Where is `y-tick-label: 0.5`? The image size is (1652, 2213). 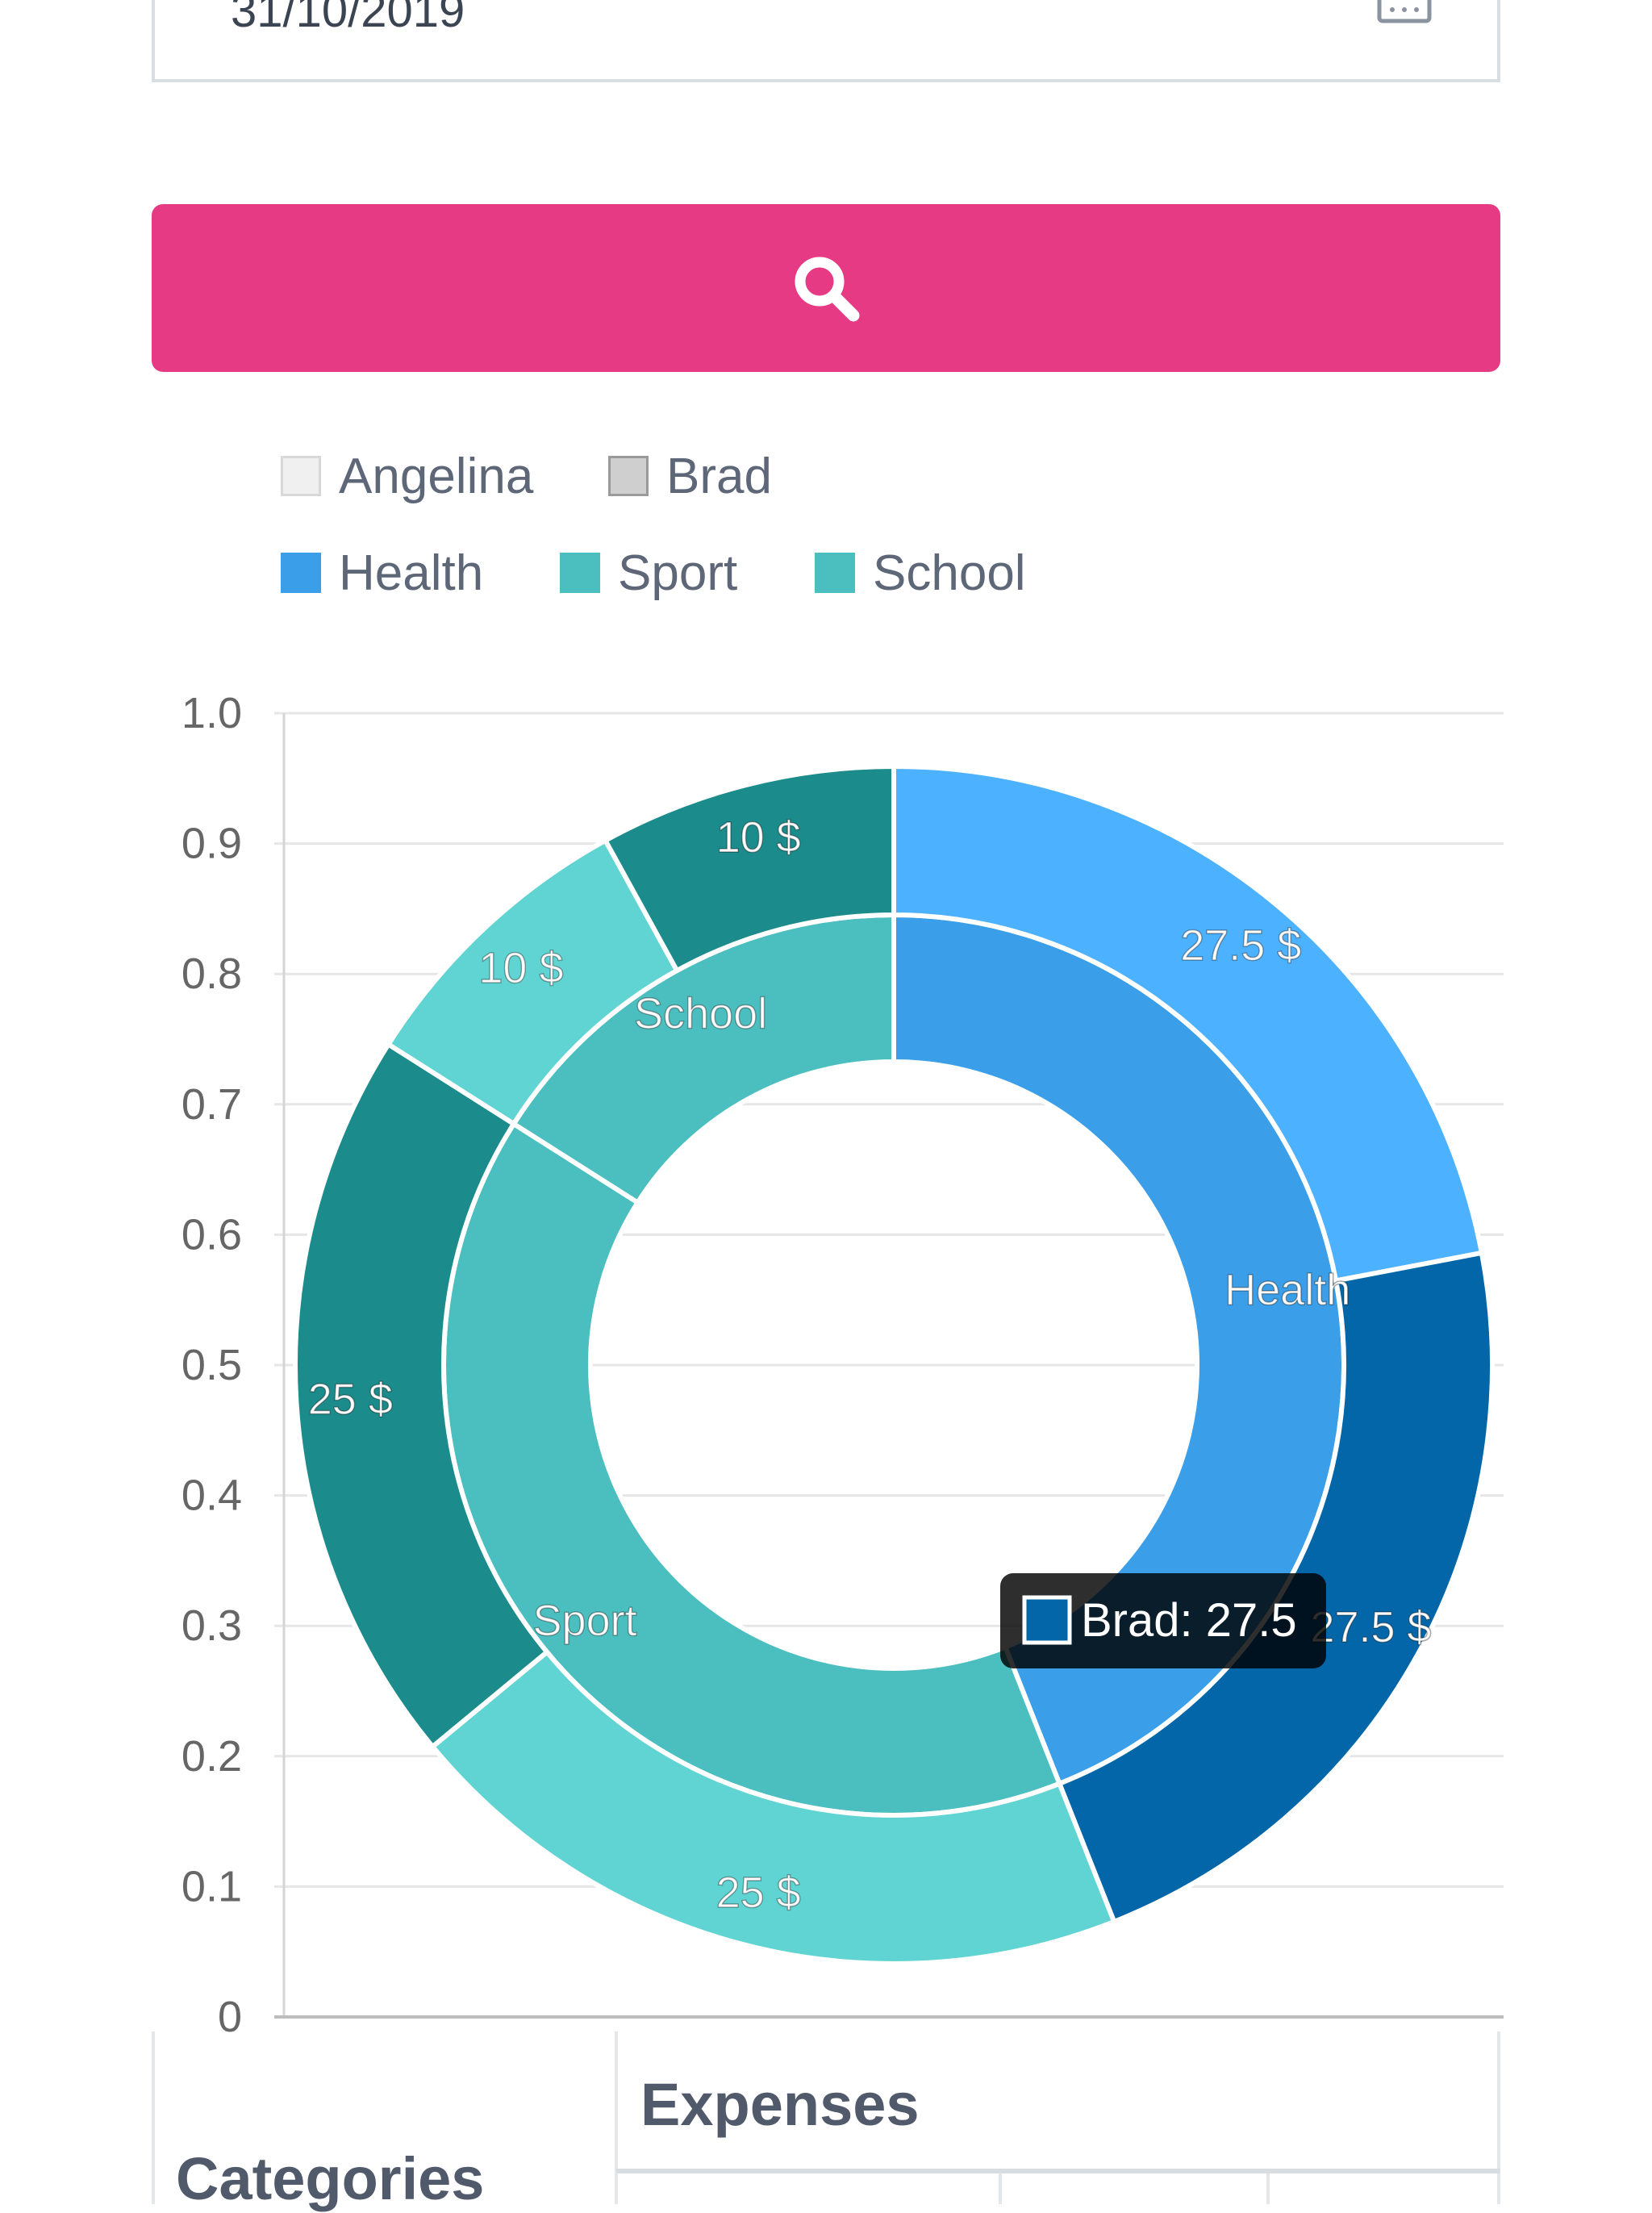 y-tick-label: 0.5 is located at coordinates (211, 1365).